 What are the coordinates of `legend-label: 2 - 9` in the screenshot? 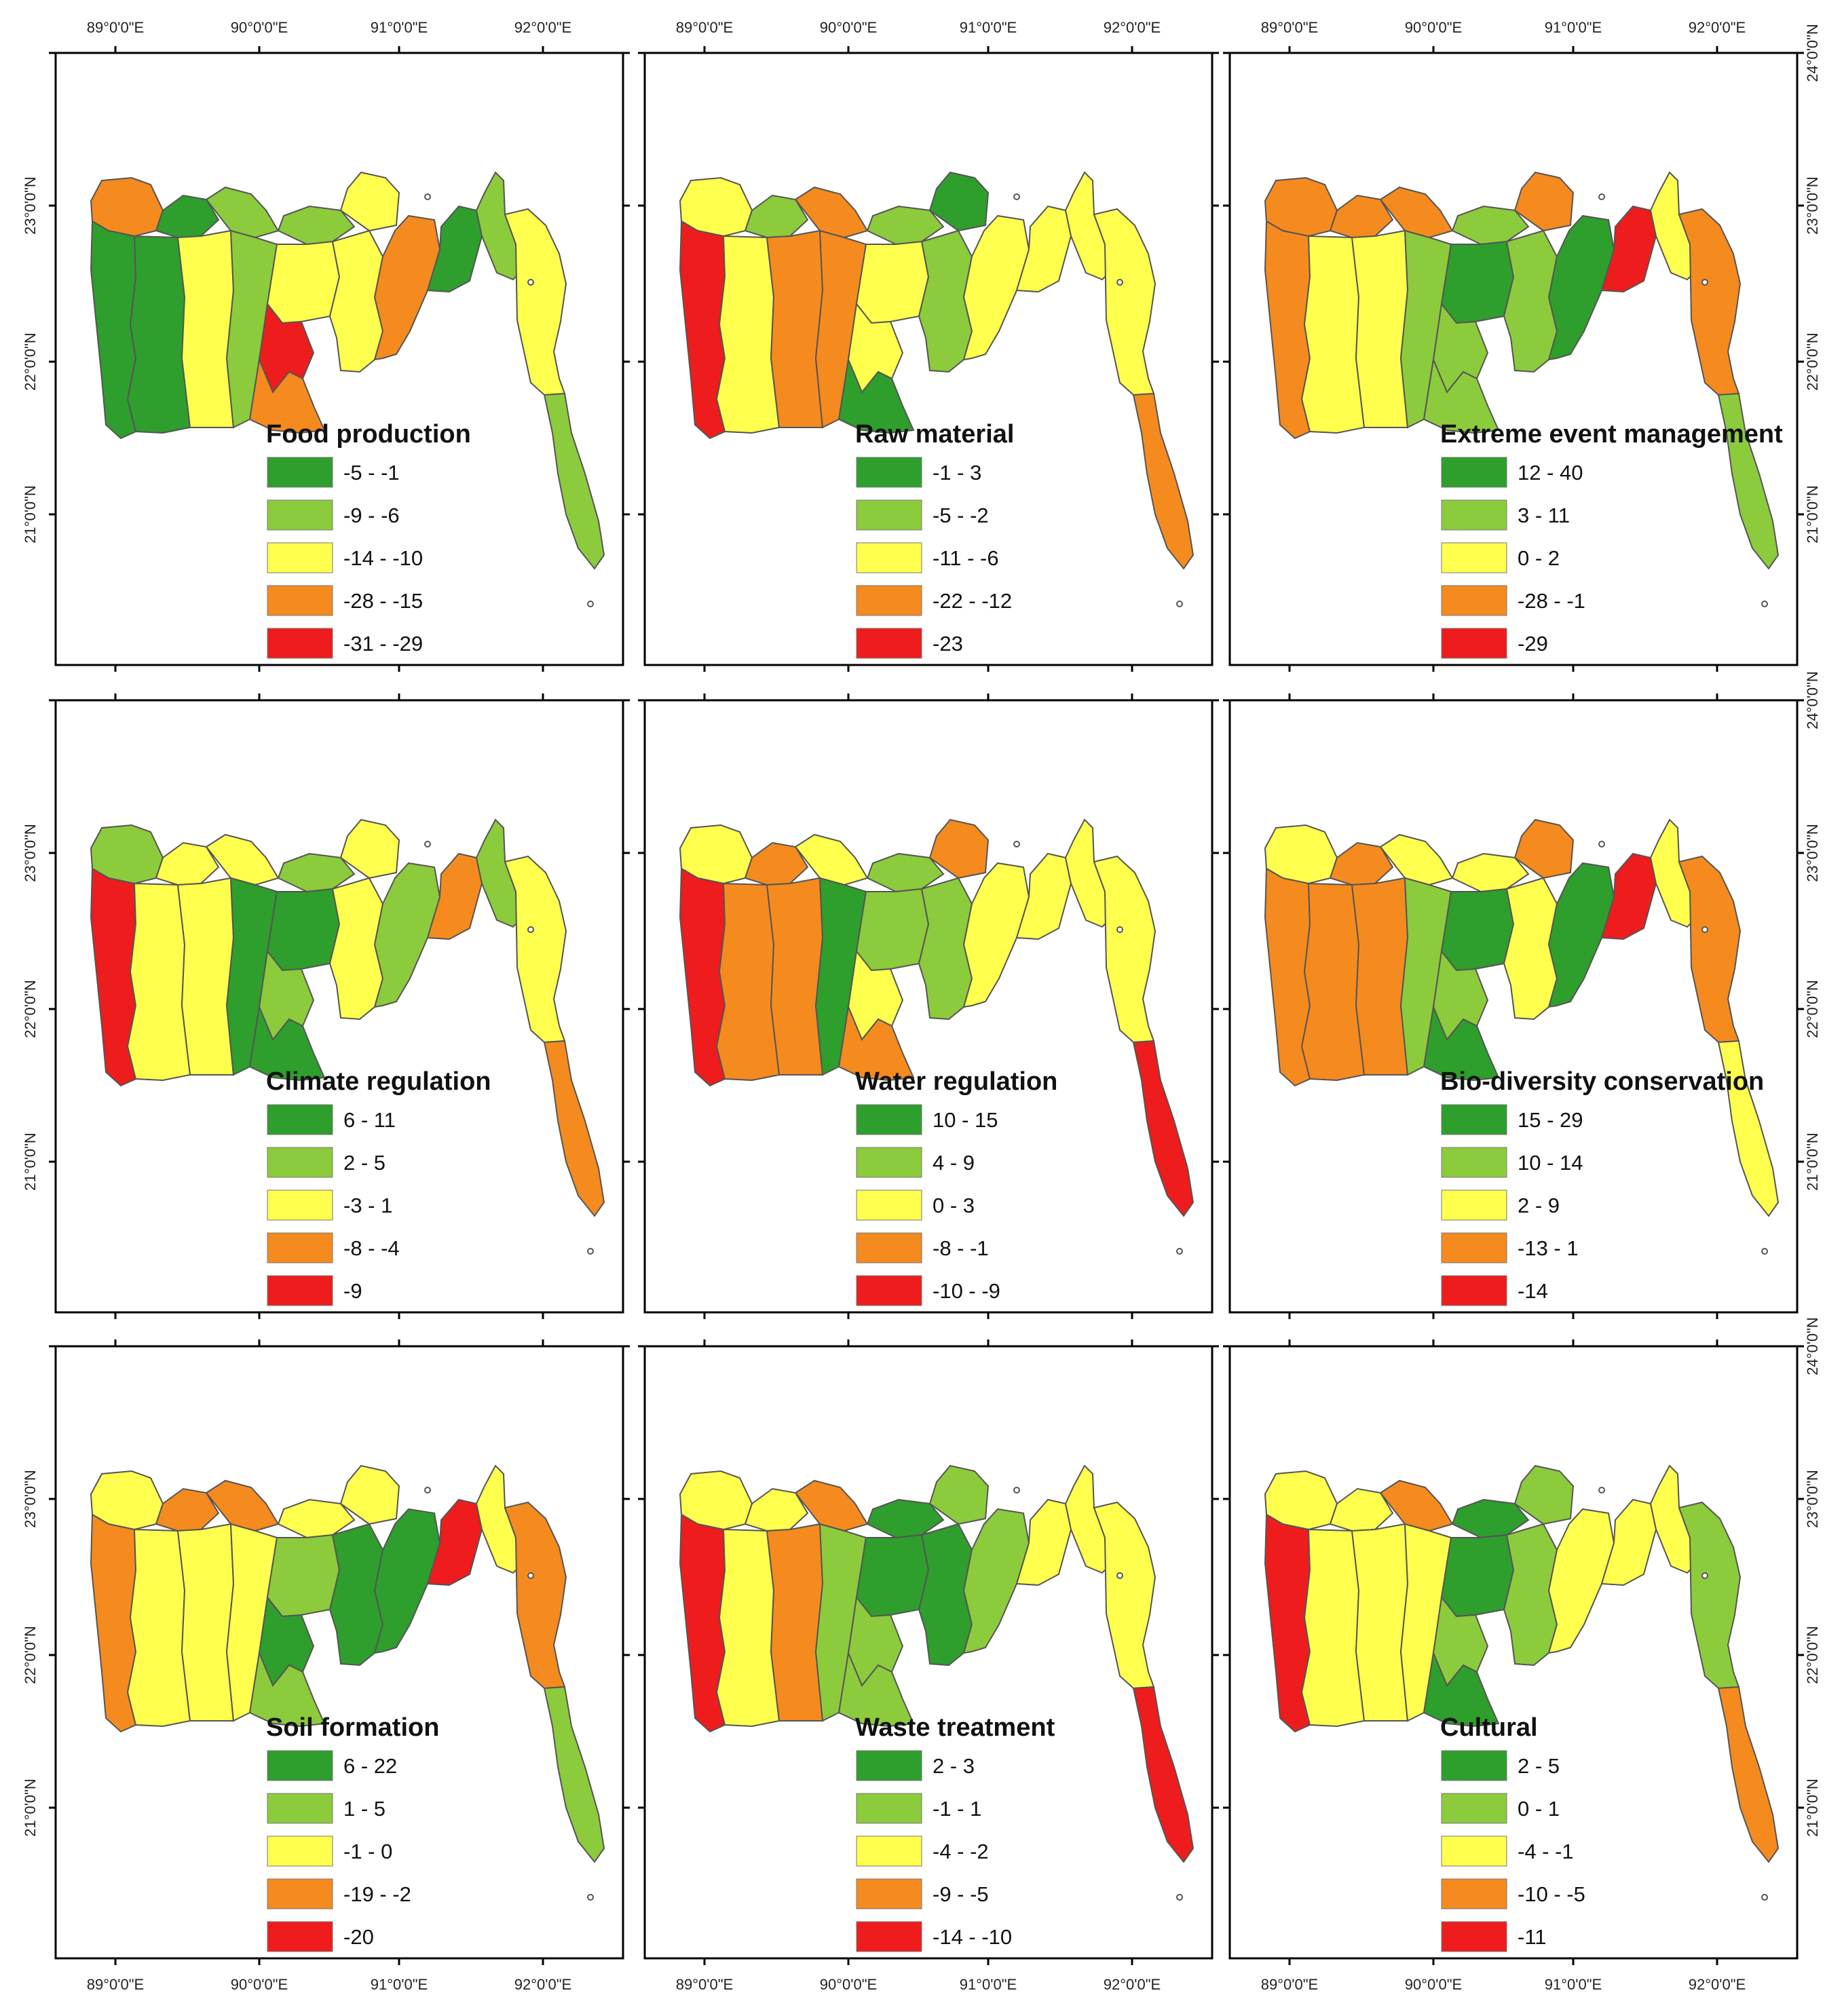 It's located at (1539, 1205).